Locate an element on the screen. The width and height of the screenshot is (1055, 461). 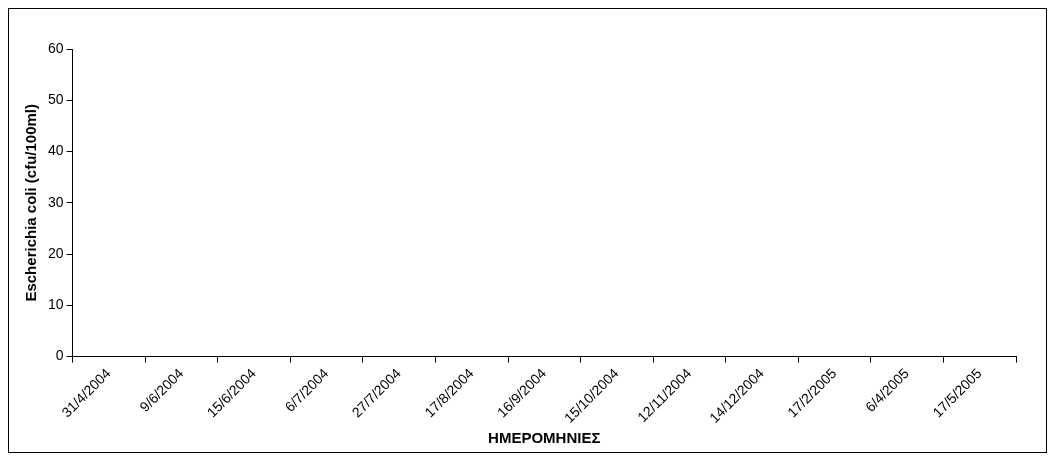
y-tick-label: 40 is located at coordinates (55, 150).